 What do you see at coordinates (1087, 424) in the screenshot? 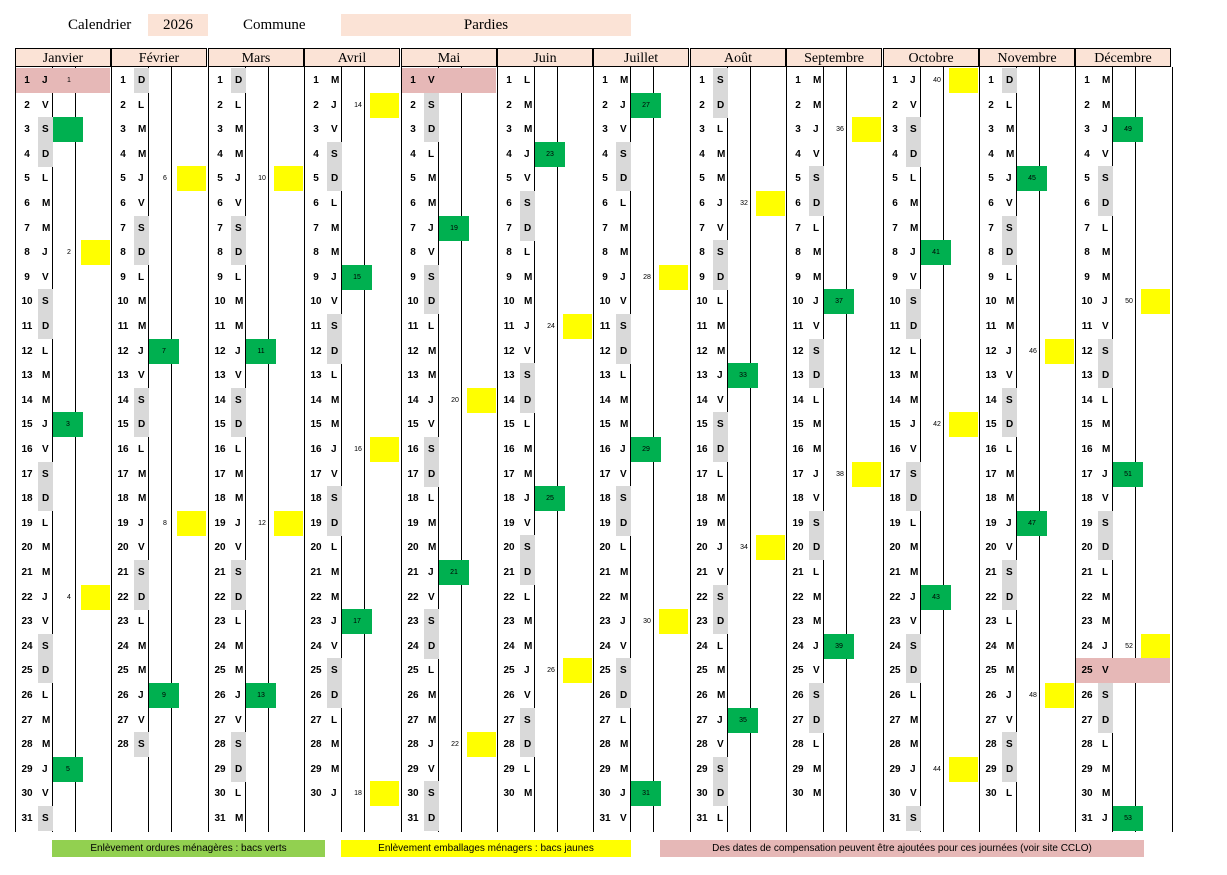
I see `day-number: 15` at bounding box center [1087, 424].